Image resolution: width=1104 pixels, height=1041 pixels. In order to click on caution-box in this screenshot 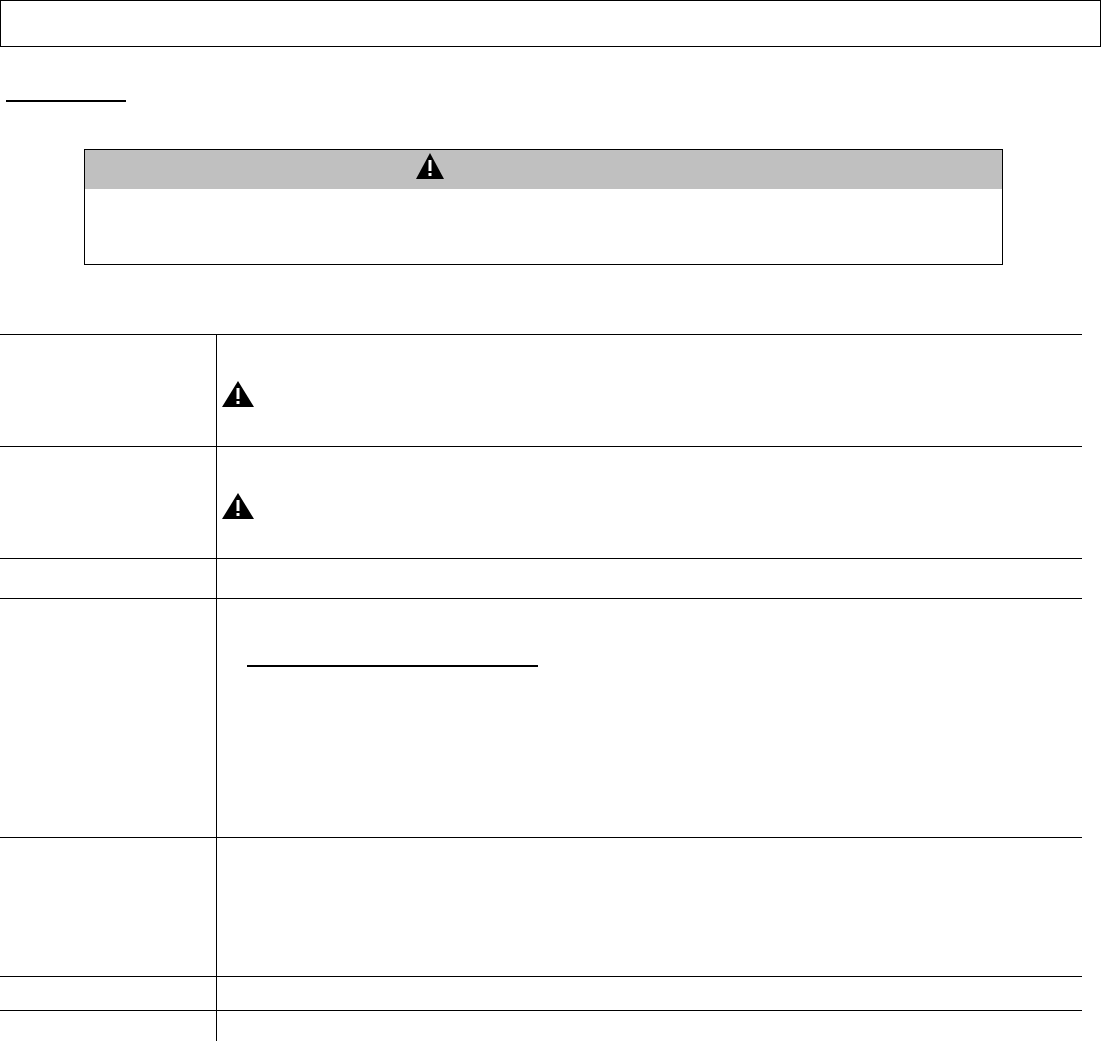, I will do `click(543, 207)`.